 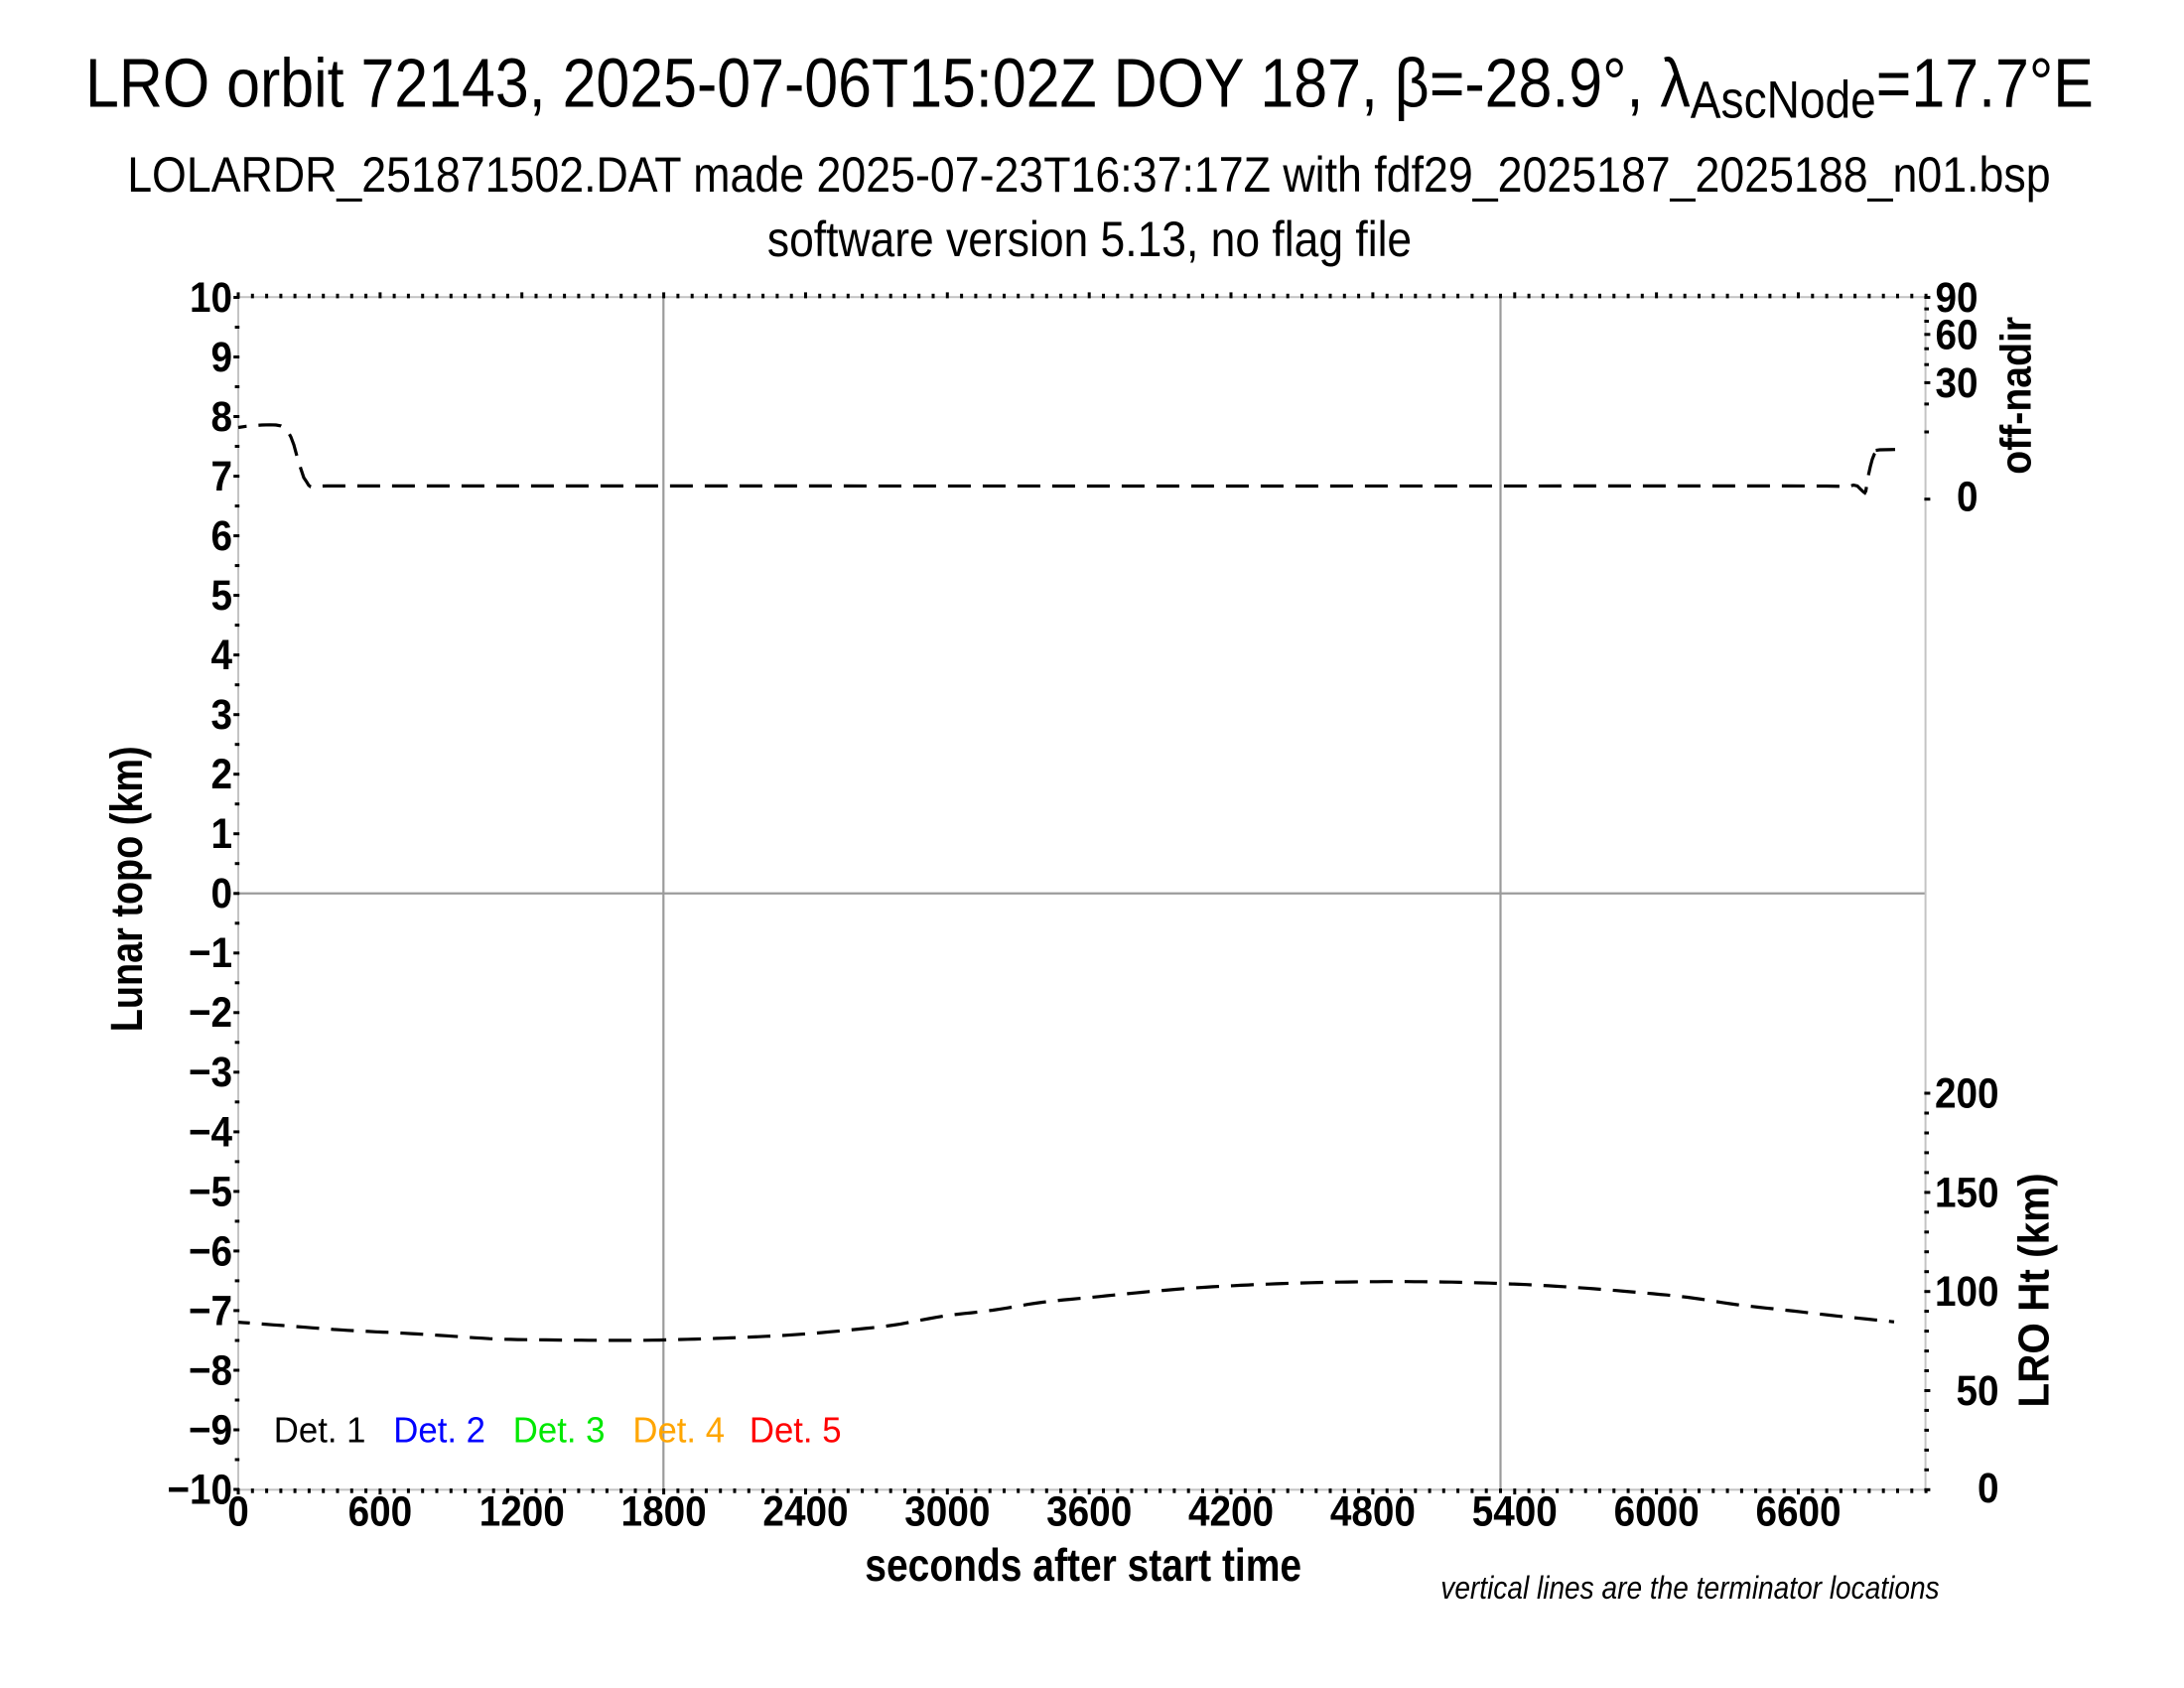 What do you see at coordinates (1977, 1390) in the screenshot?
I see `svg-text: 50` at bounding box center [1977, 1390].